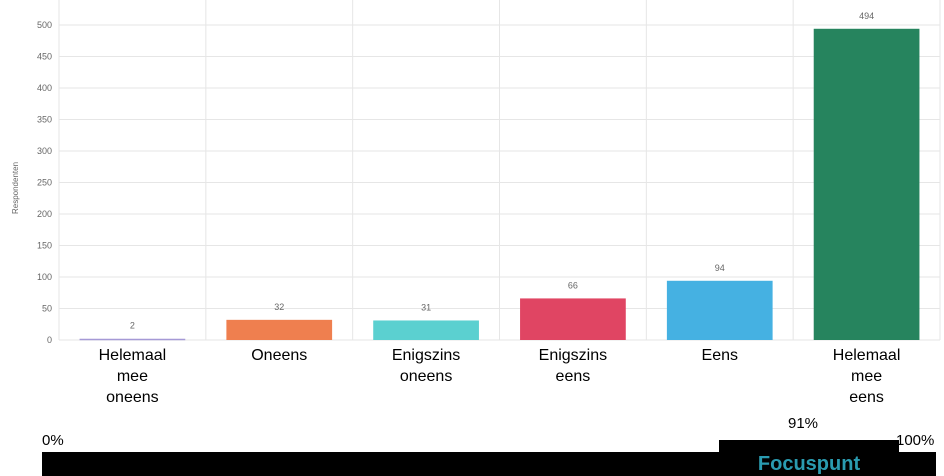  I want to click on x-tick-label: Enigszins eens, so click(573, 366).